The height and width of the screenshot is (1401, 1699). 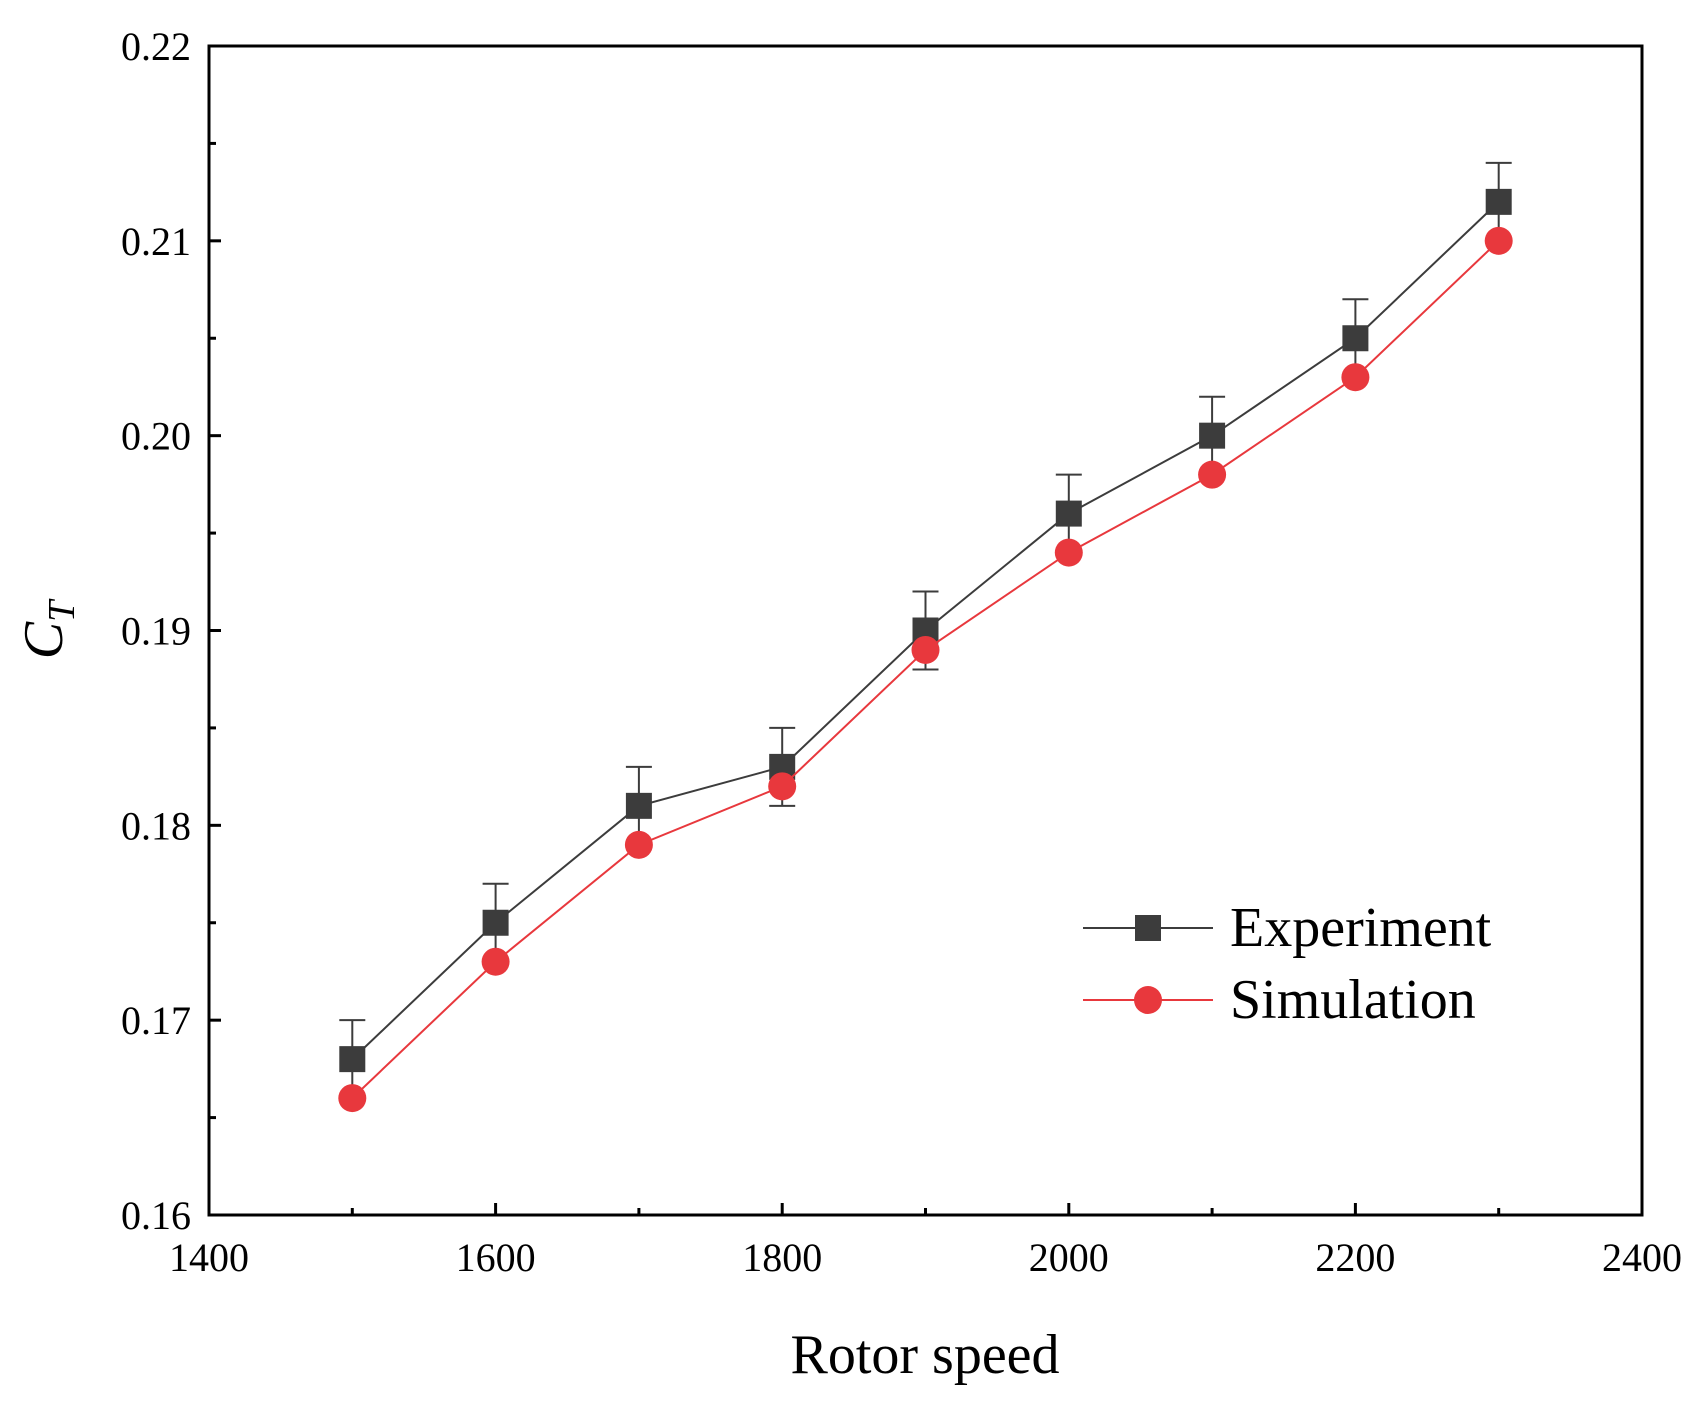 I want to click on x-tick-label: 1400, so click(x=209, y=1257).